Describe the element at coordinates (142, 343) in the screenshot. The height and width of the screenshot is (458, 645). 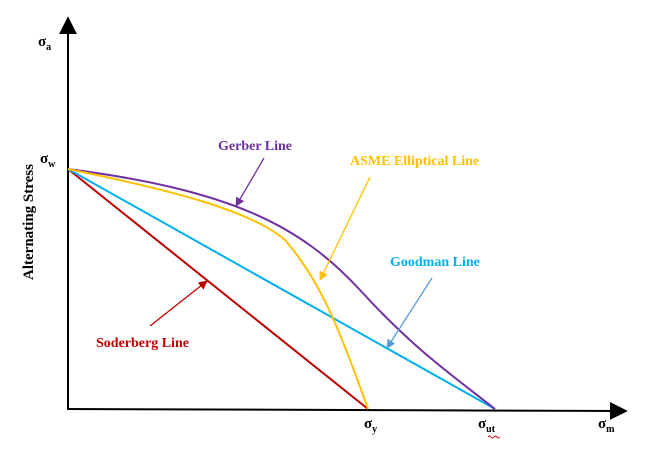
I see `soderberg-label: Soderberg Line` at that location.